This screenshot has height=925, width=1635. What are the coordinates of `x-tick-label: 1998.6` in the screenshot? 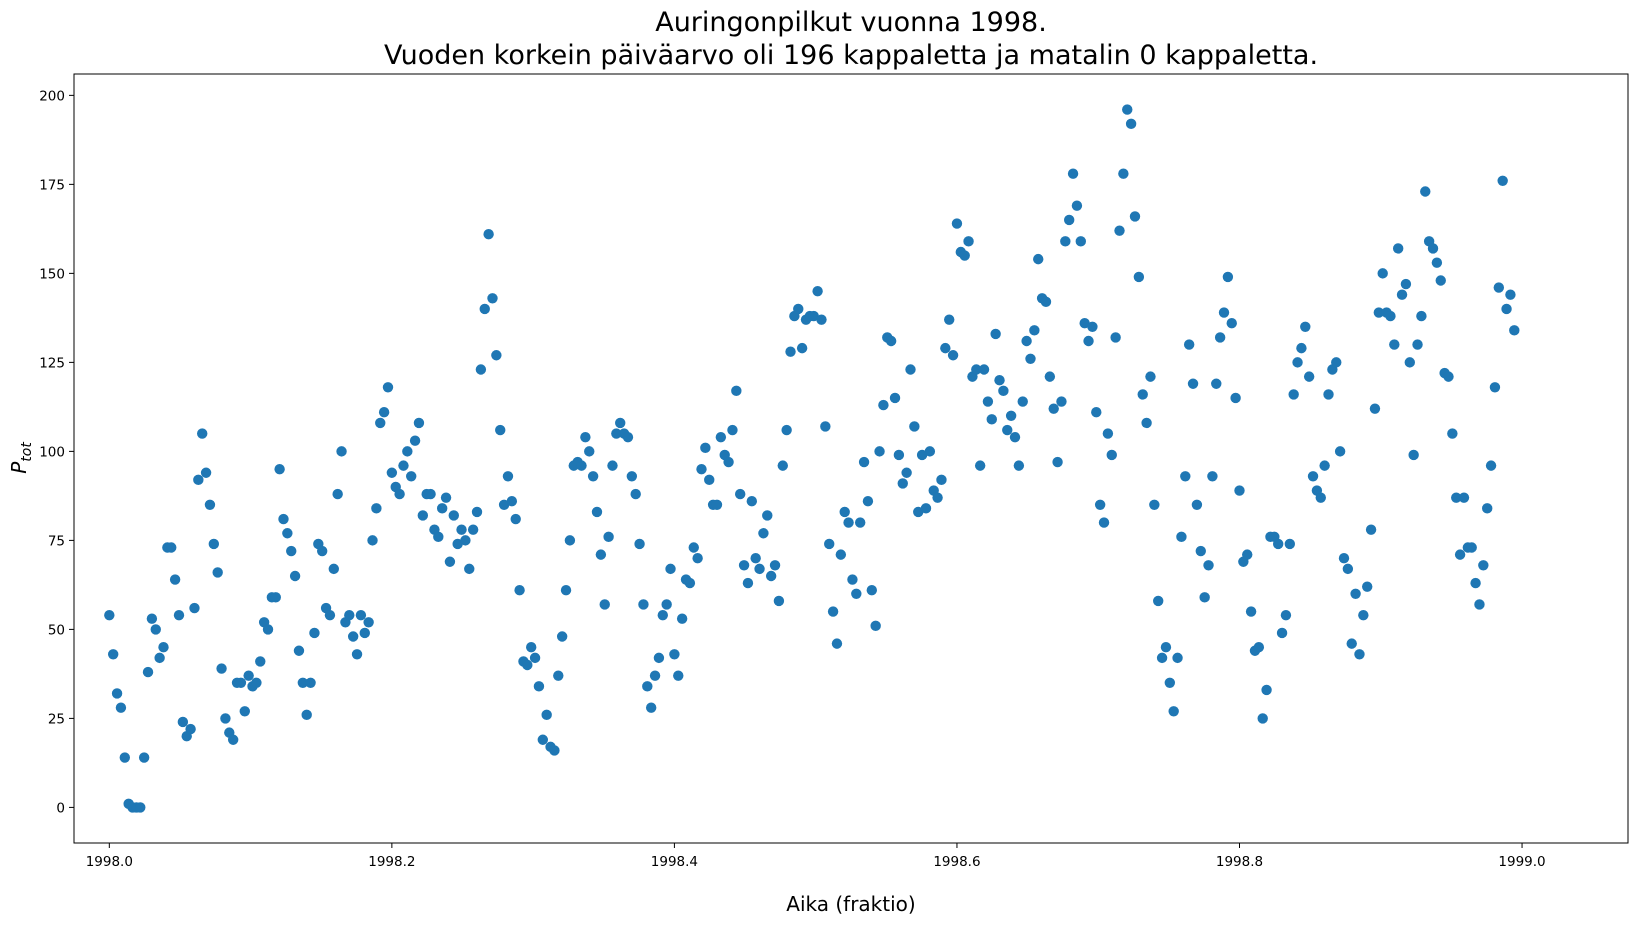 It's located at (956, 862).